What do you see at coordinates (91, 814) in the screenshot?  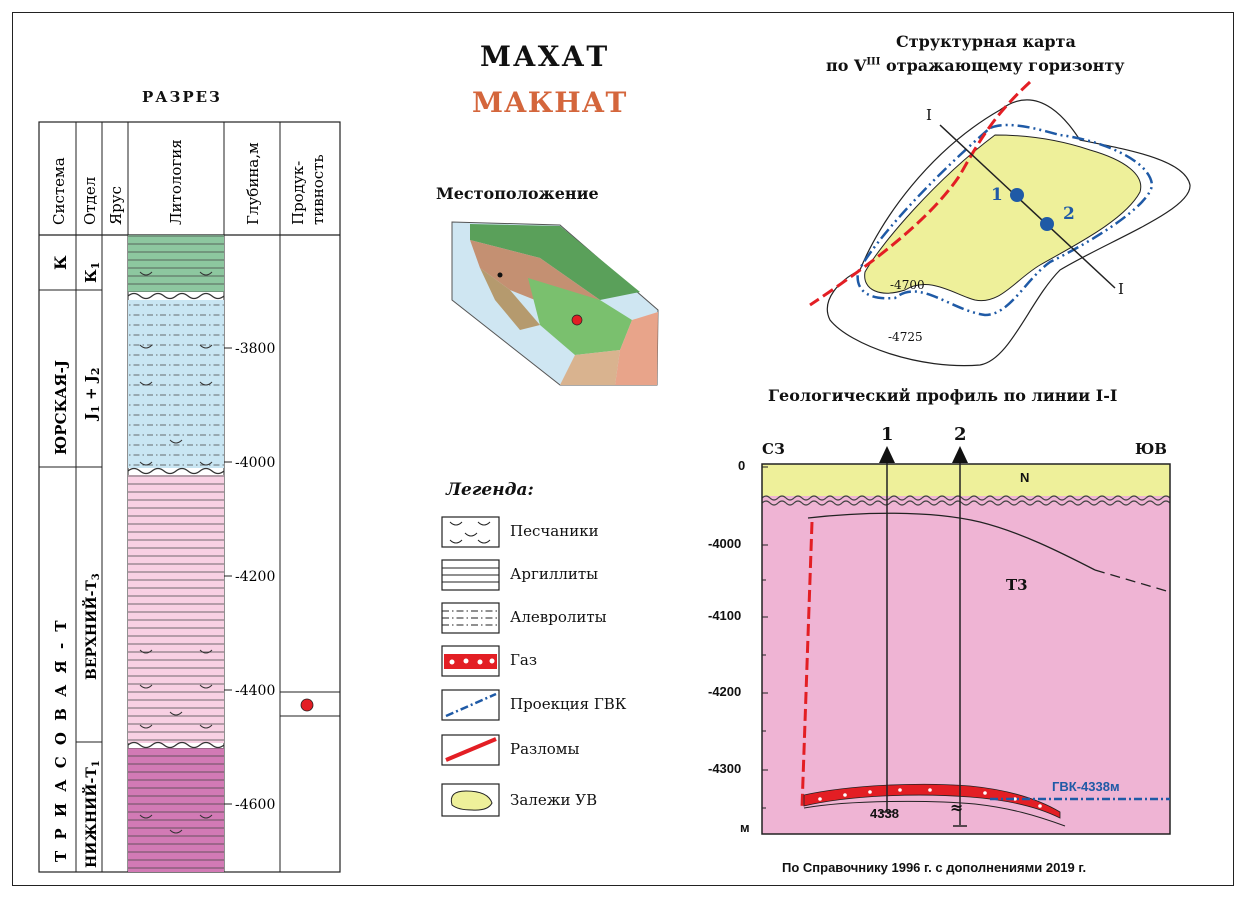 I see `series-lower: НИЖНИЙ-Т1` at bounding box center [91, 814].